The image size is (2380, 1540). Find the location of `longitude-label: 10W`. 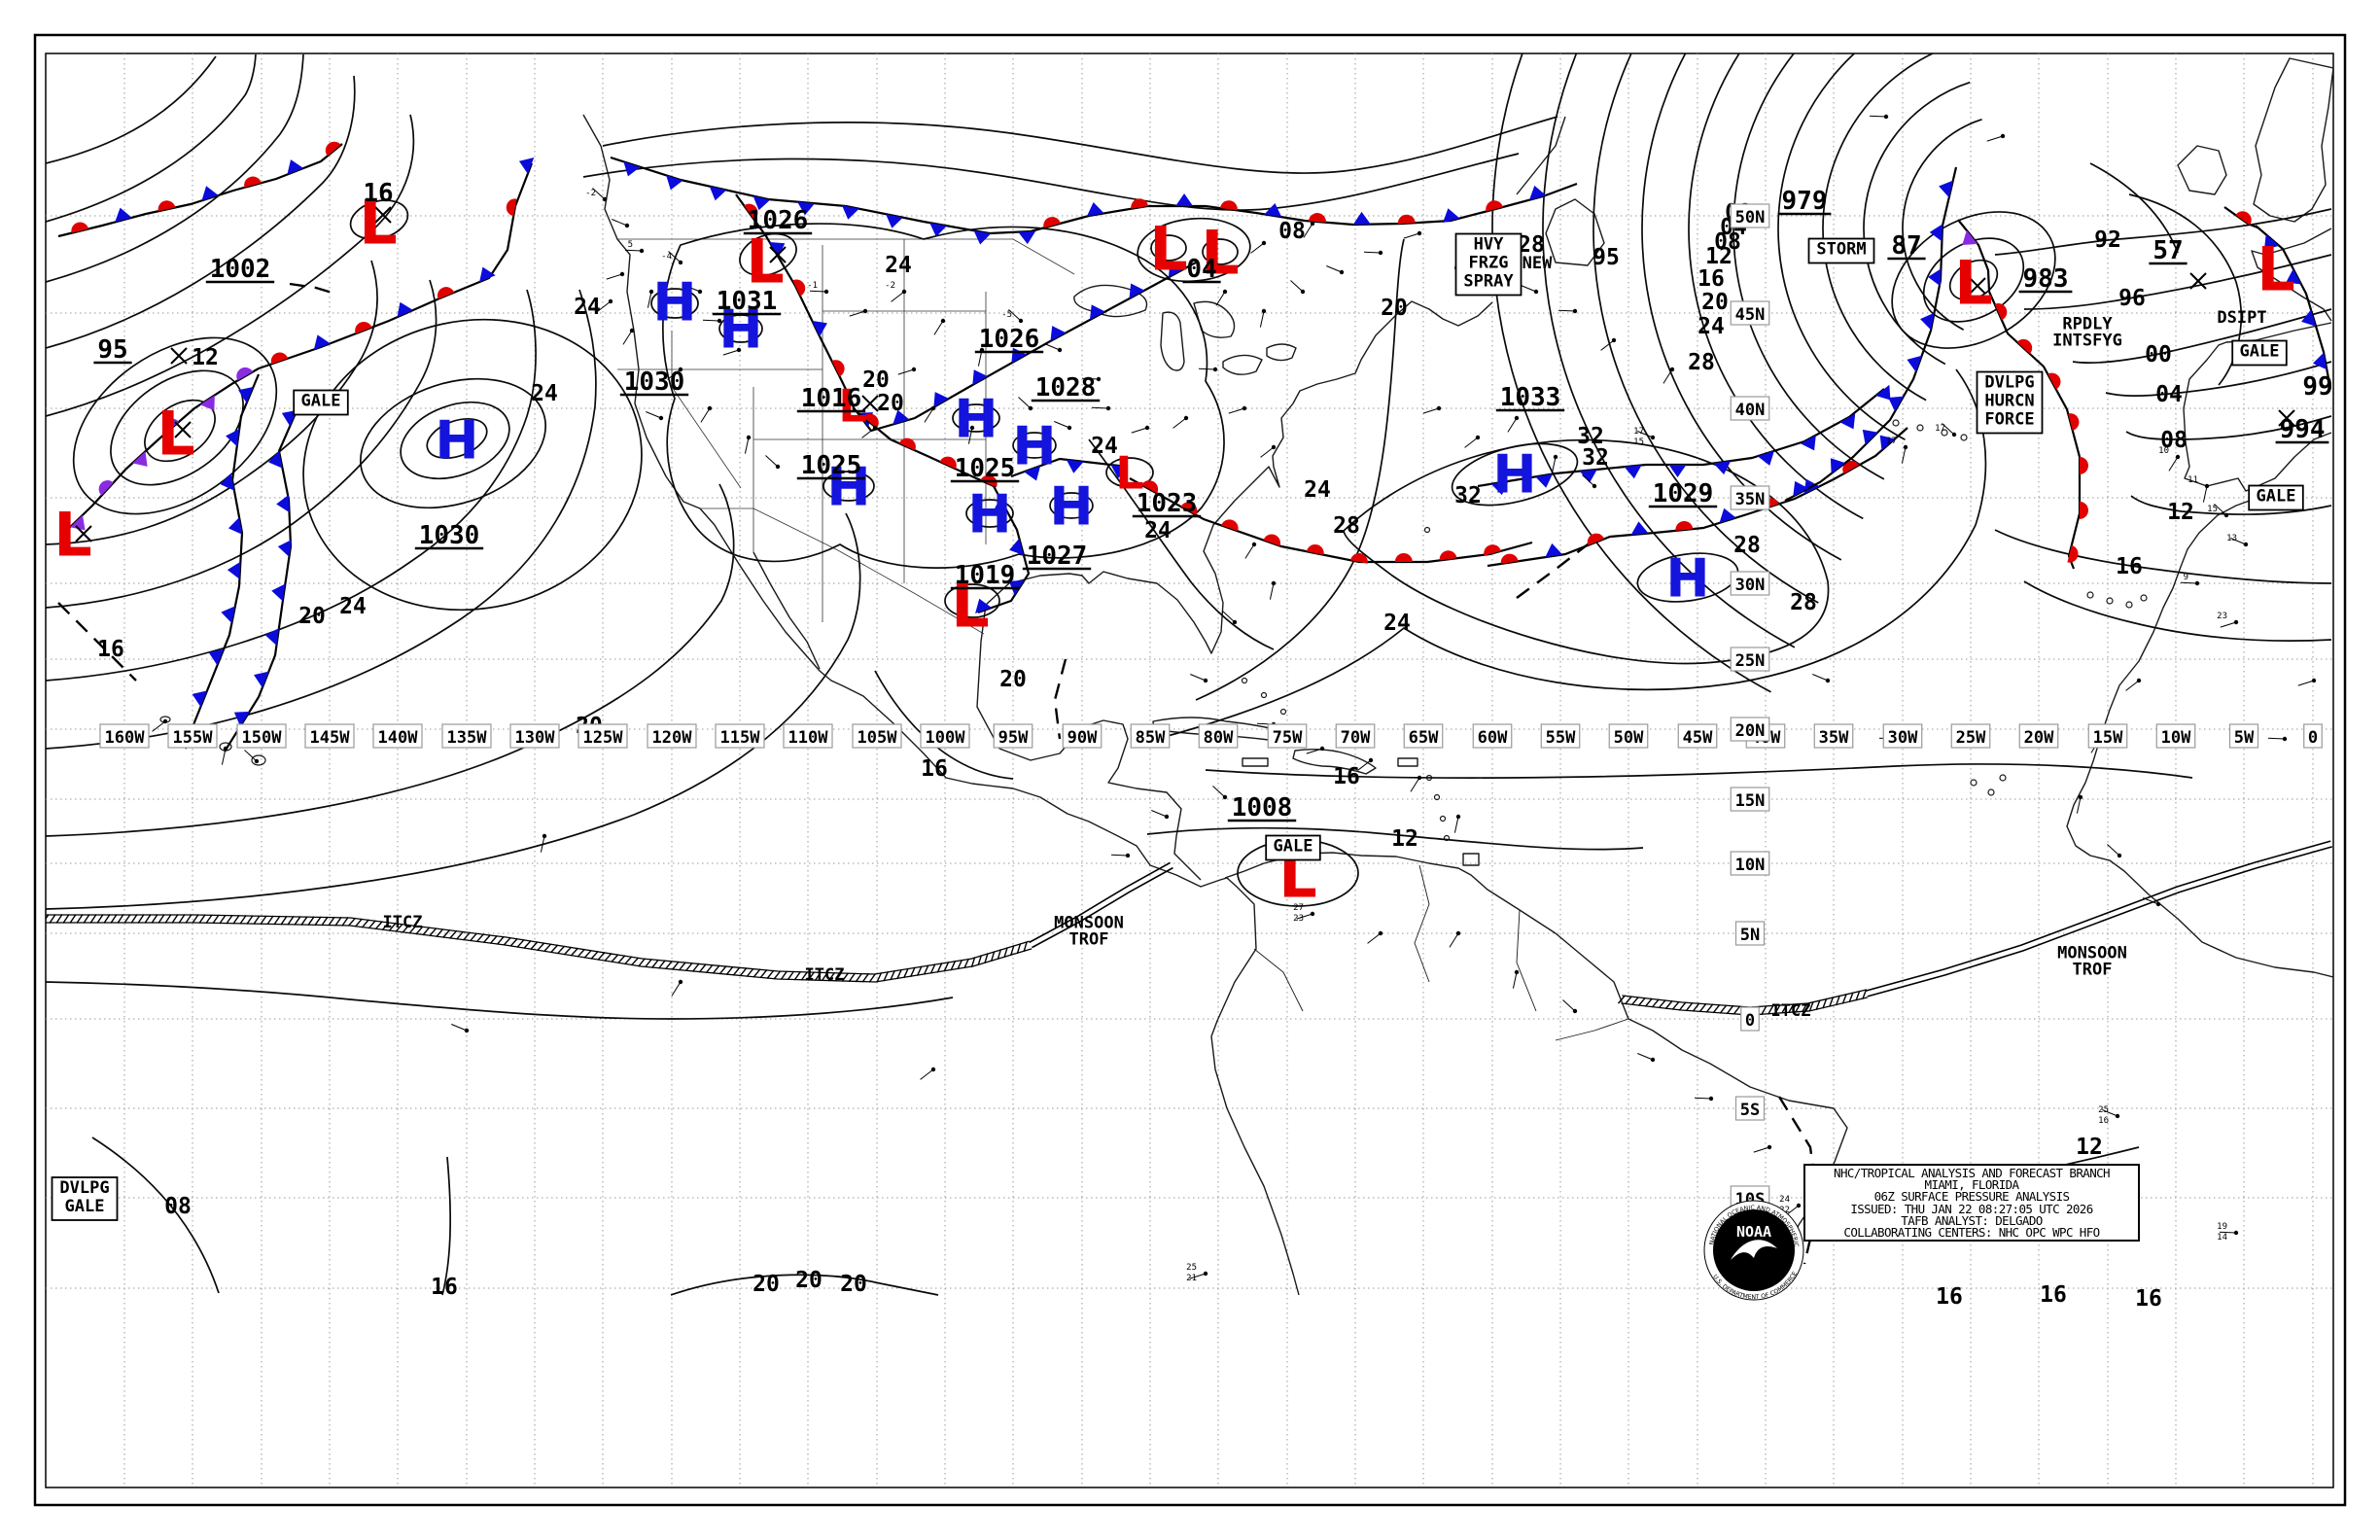

longitude-label: 10W is located at coordinates (2175, 736).